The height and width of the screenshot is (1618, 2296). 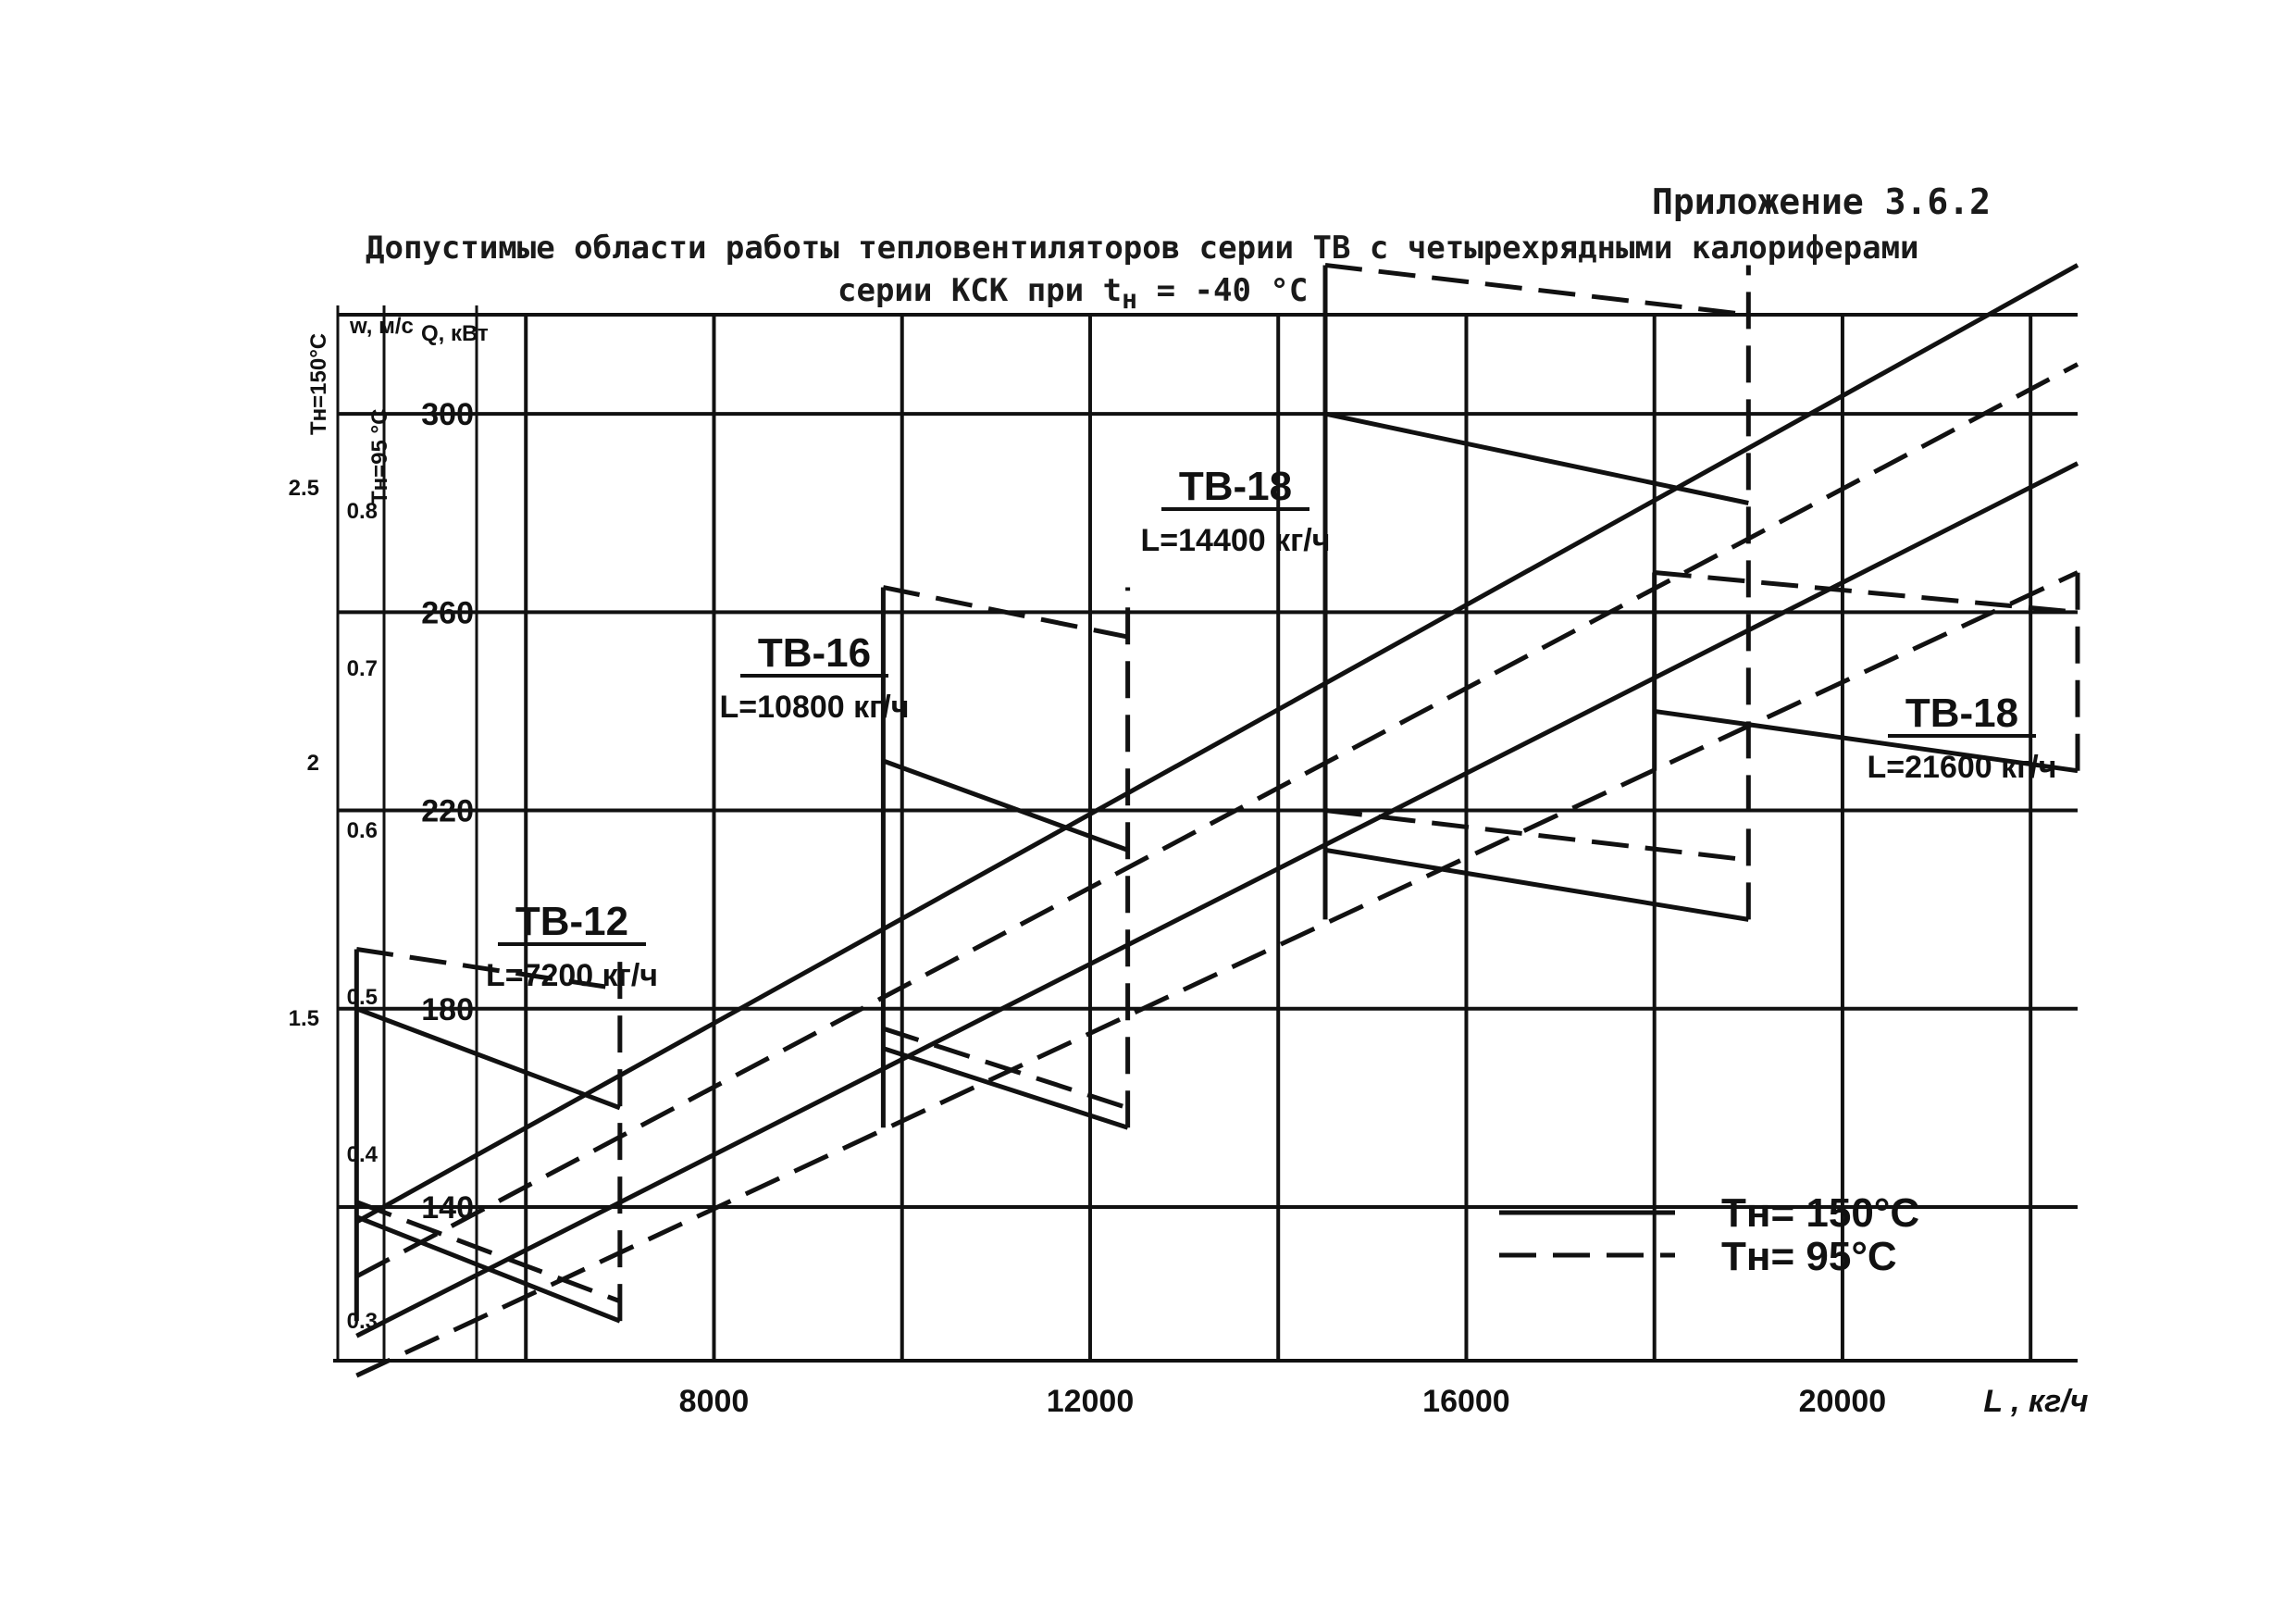 What do you see at coordinates (1223, 290) in the screenshot?
I see `title-tail: = -40 °С` at bounding box center [1223, 290].